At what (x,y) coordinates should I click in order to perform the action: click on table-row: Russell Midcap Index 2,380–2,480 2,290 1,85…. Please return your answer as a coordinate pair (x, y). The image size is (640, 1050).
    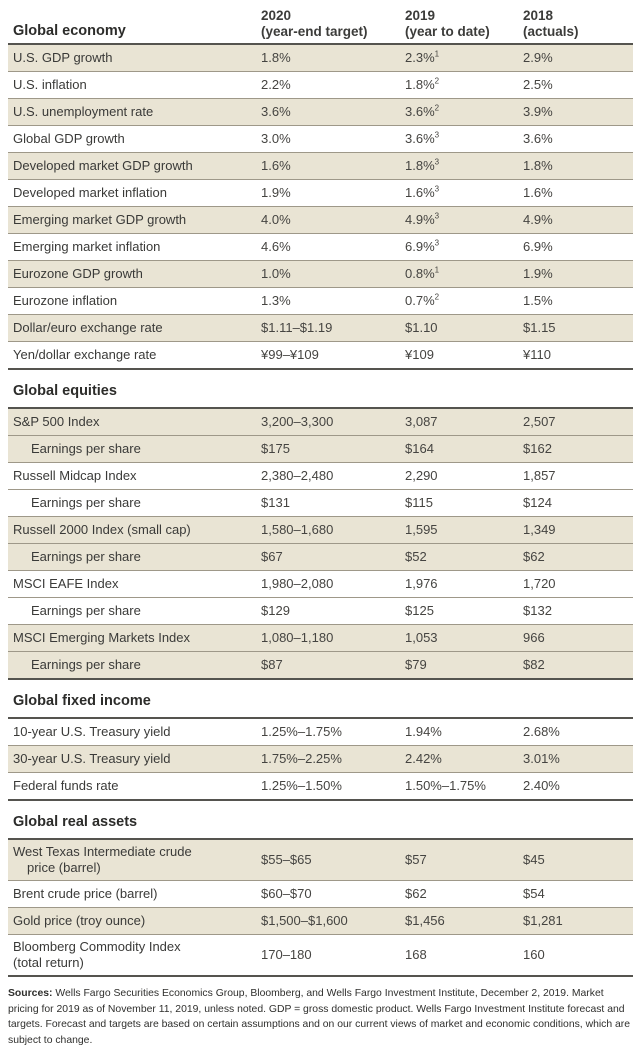
    Looking at the image, I should click on (320, 476).